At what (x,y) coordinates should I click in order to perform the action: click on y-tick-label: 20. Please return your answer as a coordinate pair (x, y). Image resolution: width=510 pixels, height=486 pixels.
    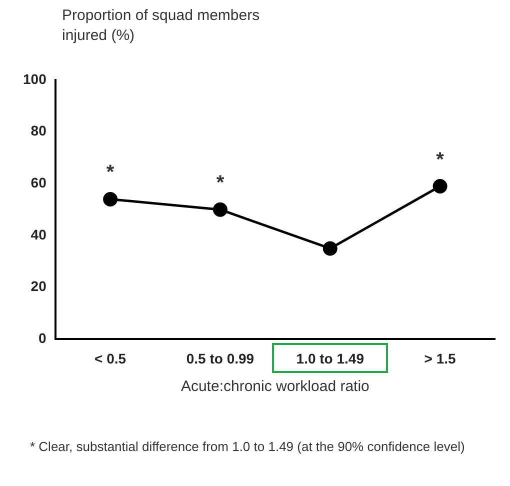
    Looking at the image, I should click on (38, 286).